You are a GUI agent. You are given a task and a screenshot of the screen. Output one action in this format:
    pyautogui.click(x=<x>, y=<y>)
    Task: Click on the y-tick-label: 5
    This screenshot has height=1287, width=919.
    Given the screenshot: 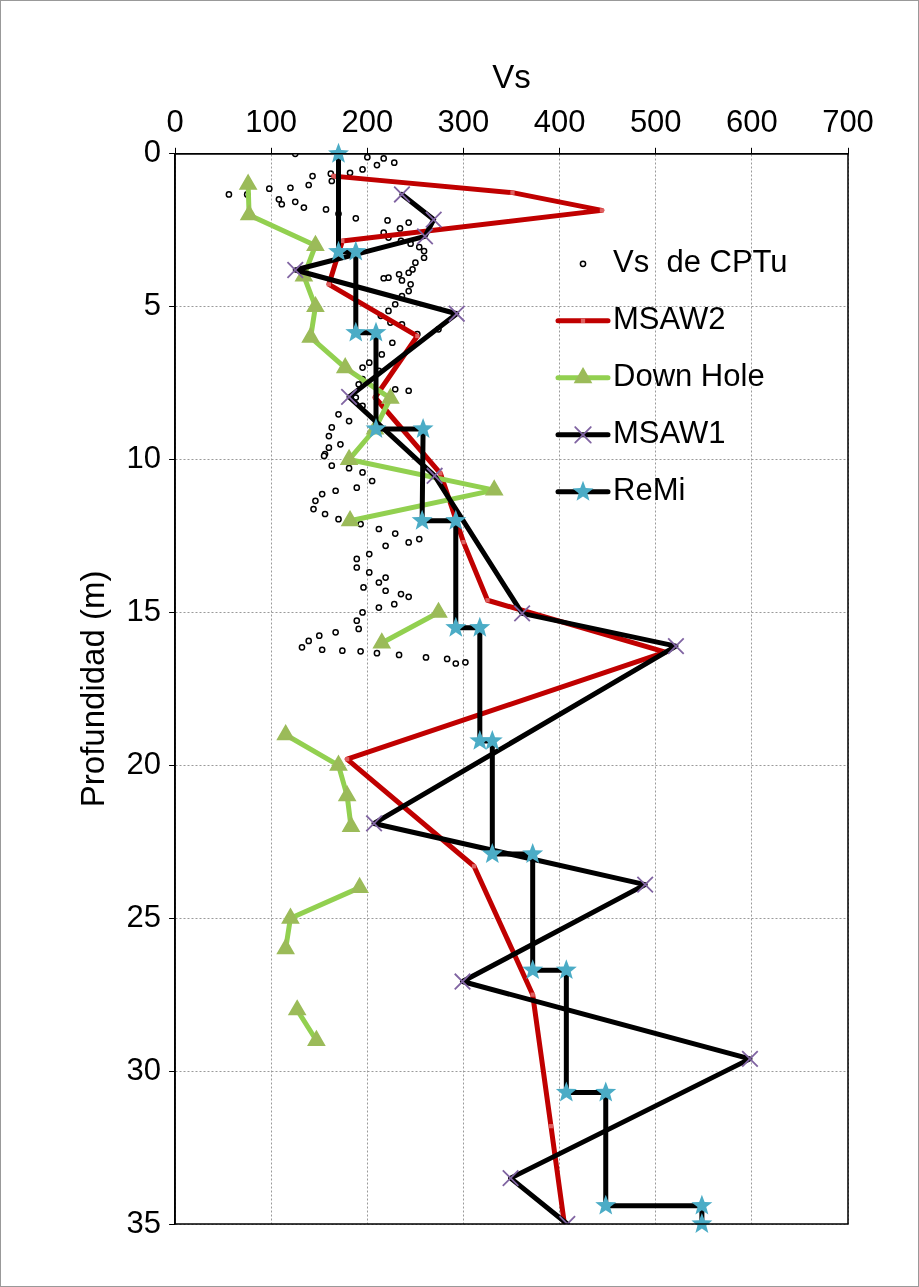 What is the action you would take?
    pyautogui.click(x=152, y=305)
    